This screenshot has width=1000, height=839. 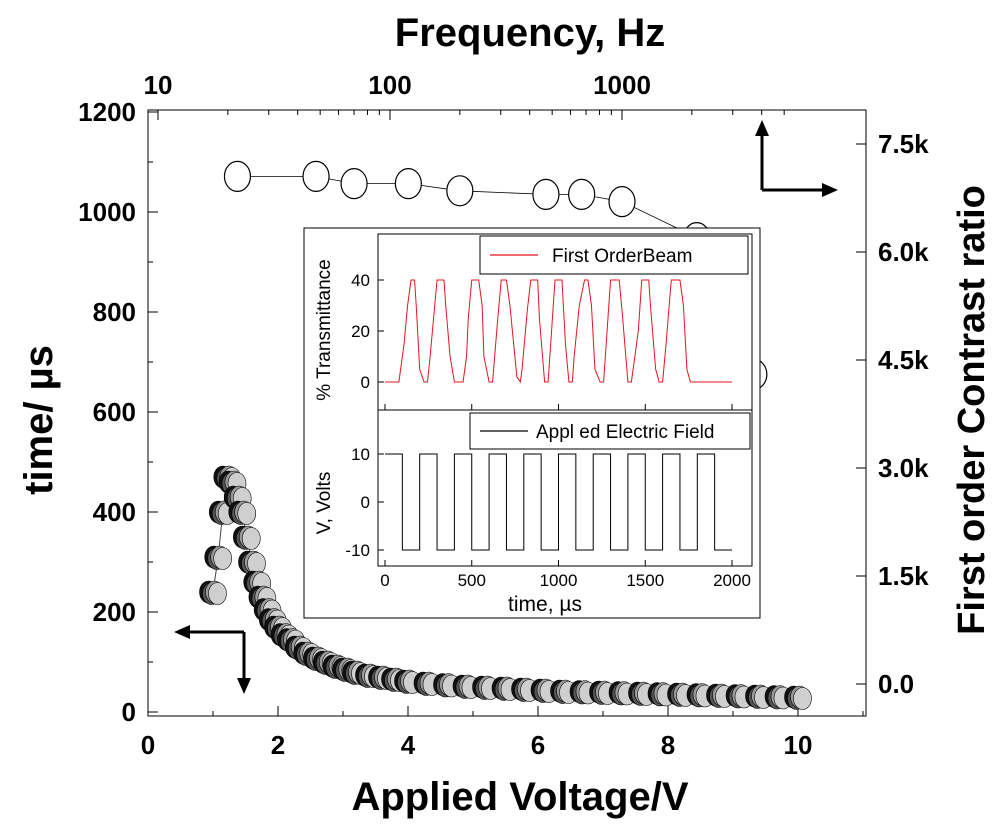 I want to click on inset-lower-y-tick-label: 10, so click(x=360, y=454).